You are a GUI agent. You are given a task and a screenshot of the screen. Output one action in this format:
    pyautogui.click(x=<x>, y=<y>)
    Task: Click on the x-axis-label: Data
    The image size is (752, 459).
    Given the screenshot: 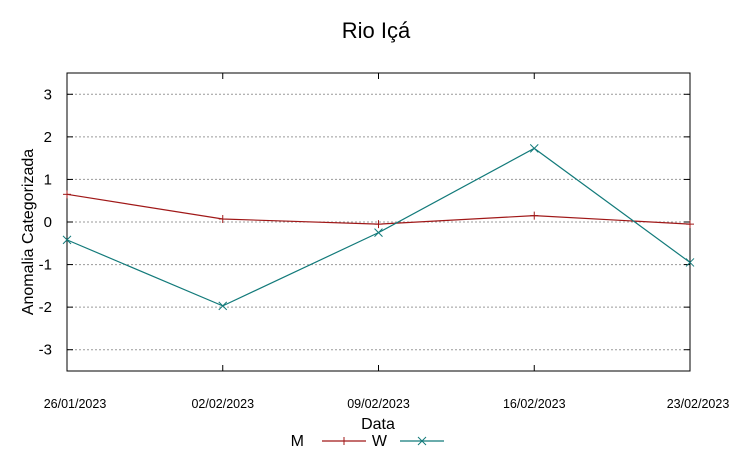 What is the action you would take?
    pyautogui.click(x=378, y=424)
    